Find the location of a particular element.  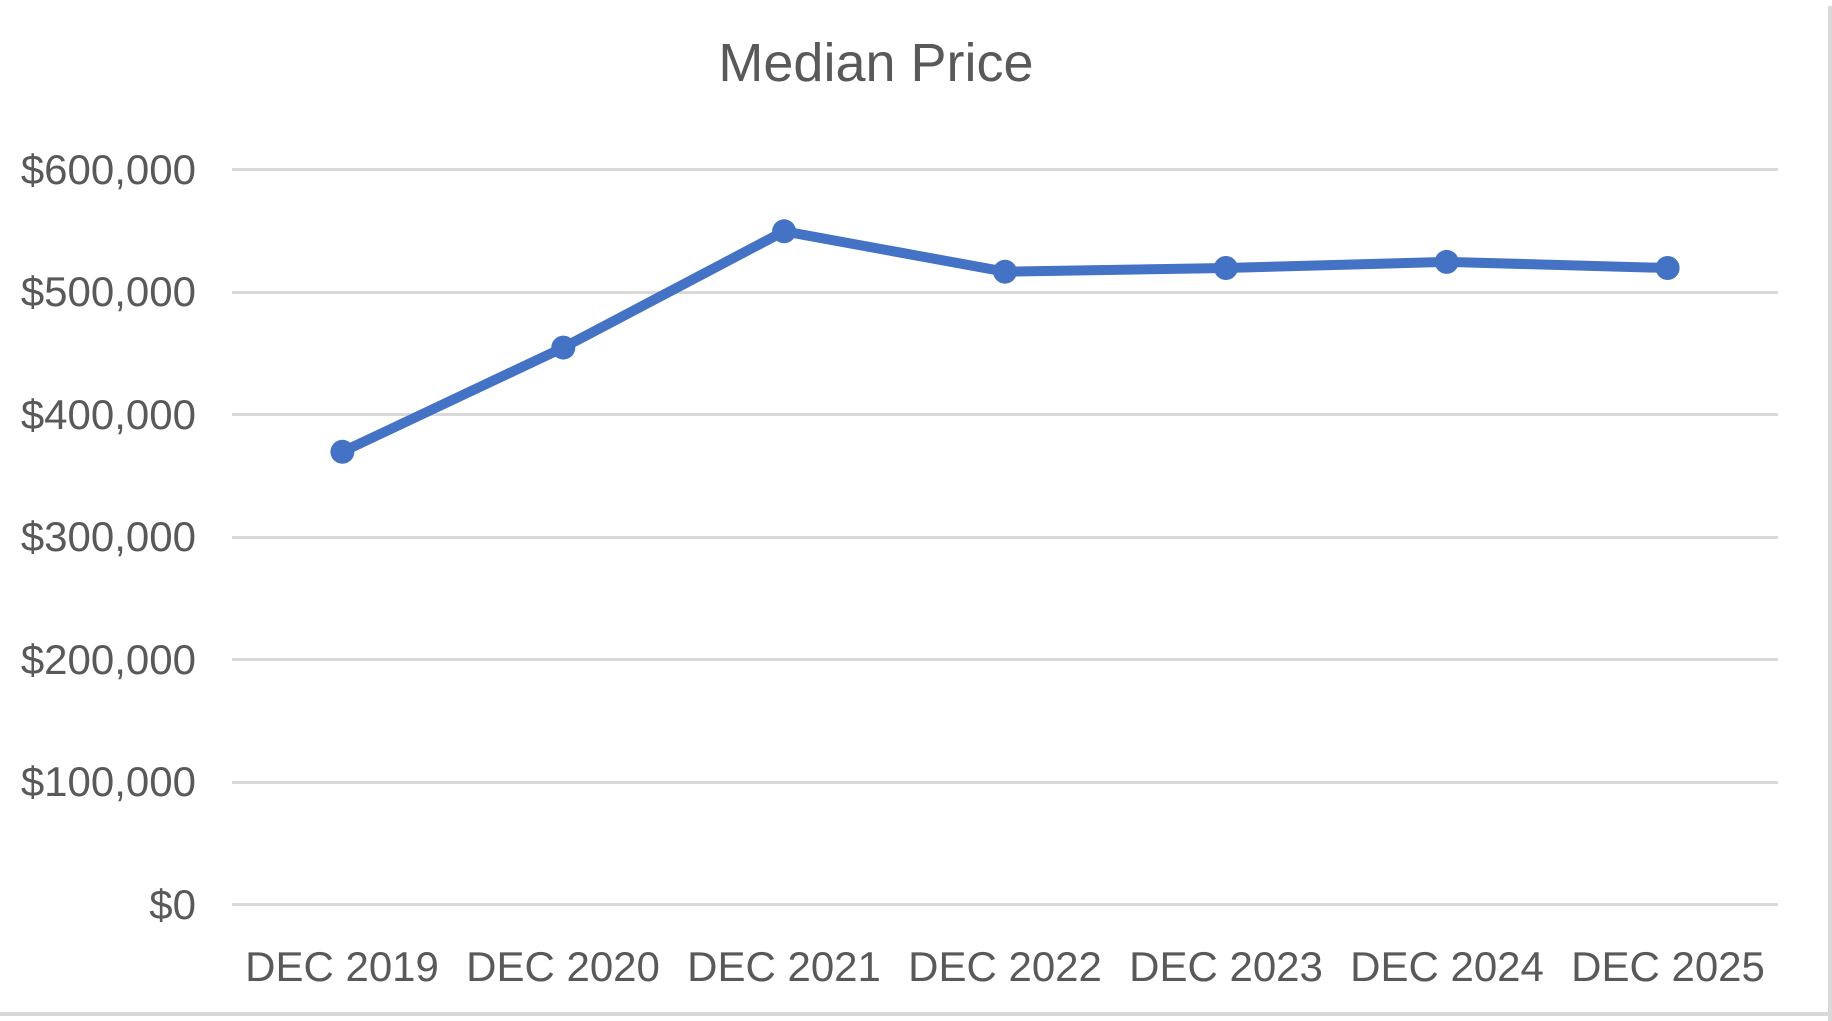

x-axis-tick-label: DEC 2024 is located at coordinates (1447, 966).